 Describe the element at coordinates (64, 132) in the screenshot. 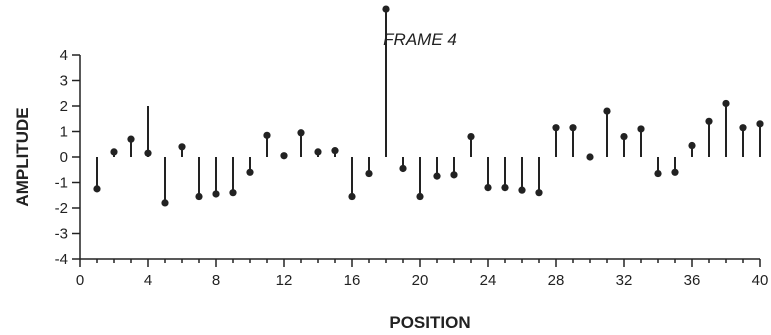

I see `y-tick-label: 1` at that location.